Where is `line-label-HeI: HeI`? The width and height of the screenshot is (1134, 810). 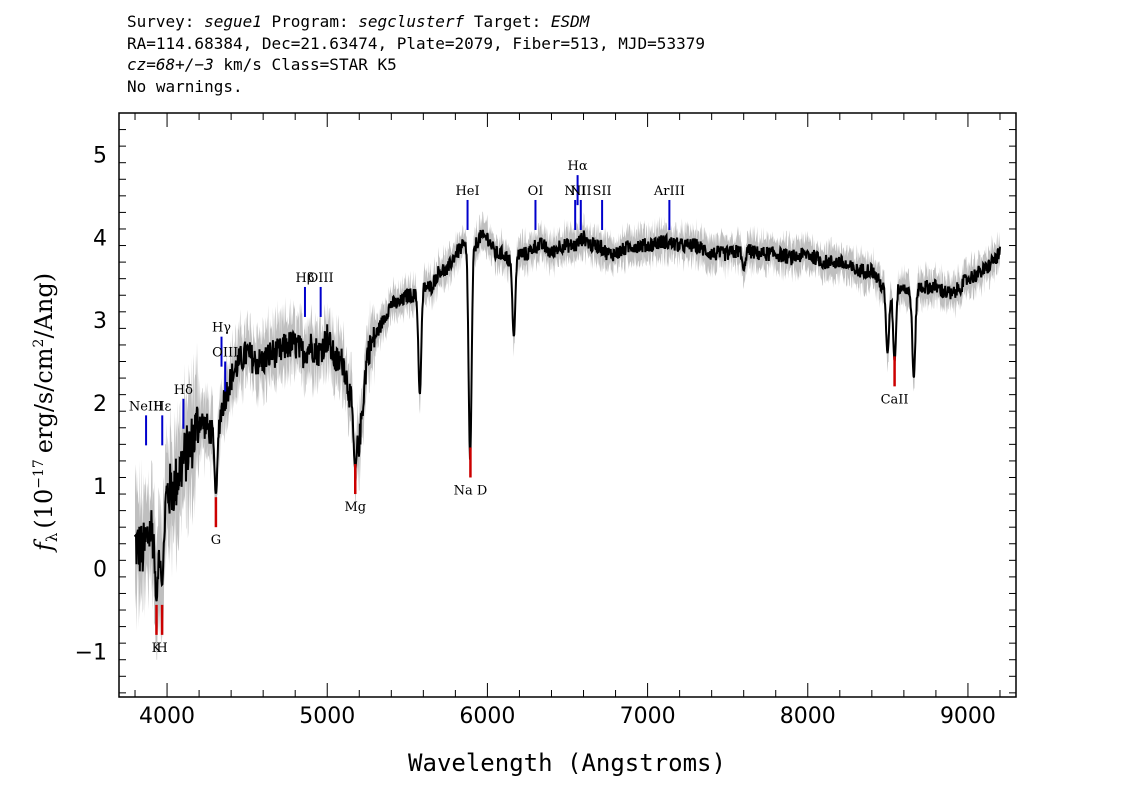
line-label-HeI: HeI is located at coordinates (467, 191).